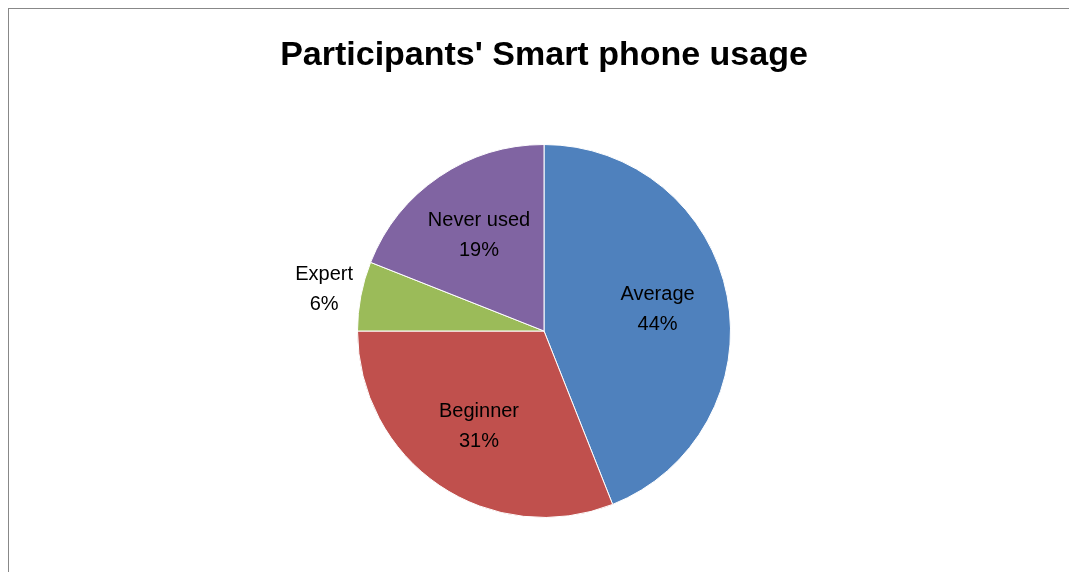 The image size is (1075, 572). Describe the element at coordinates (324, 302) in the screenshot. I see `data-label: 6%` at that location.